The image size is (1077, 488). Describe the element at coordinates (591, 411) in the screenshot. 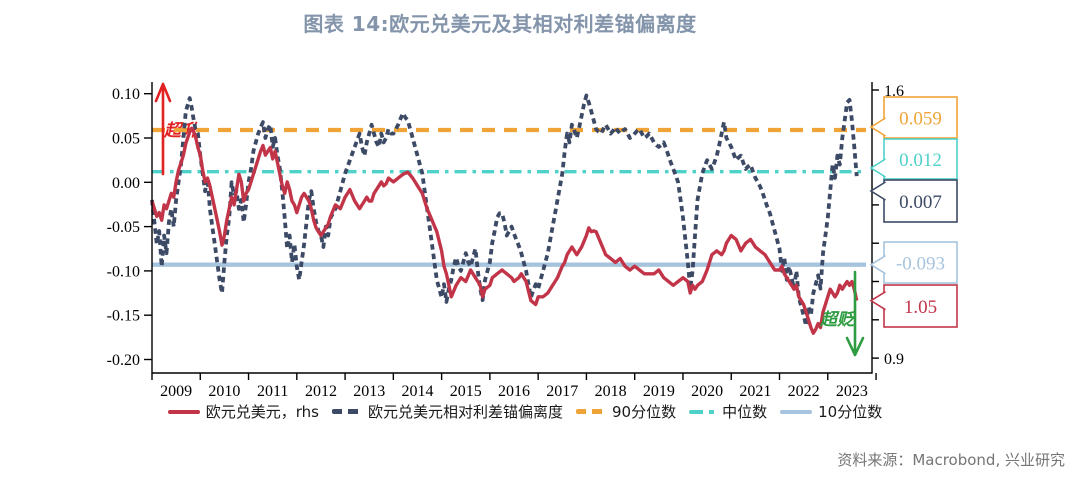

I see `legend-swatch-p90-line` at that location.